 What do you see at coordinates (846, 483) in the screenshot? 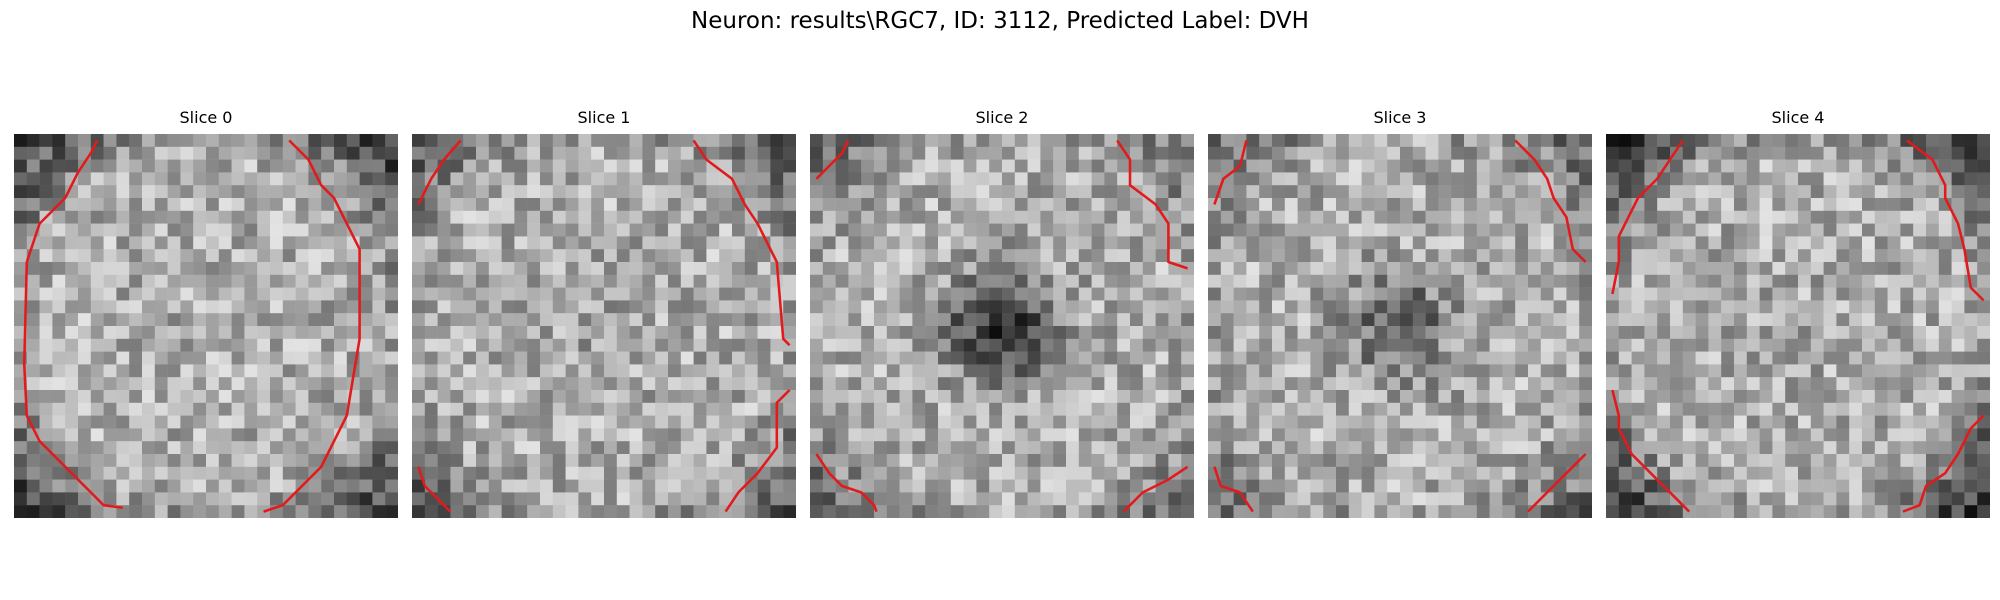
I see `contour-line` at bounding box center [846, 483].